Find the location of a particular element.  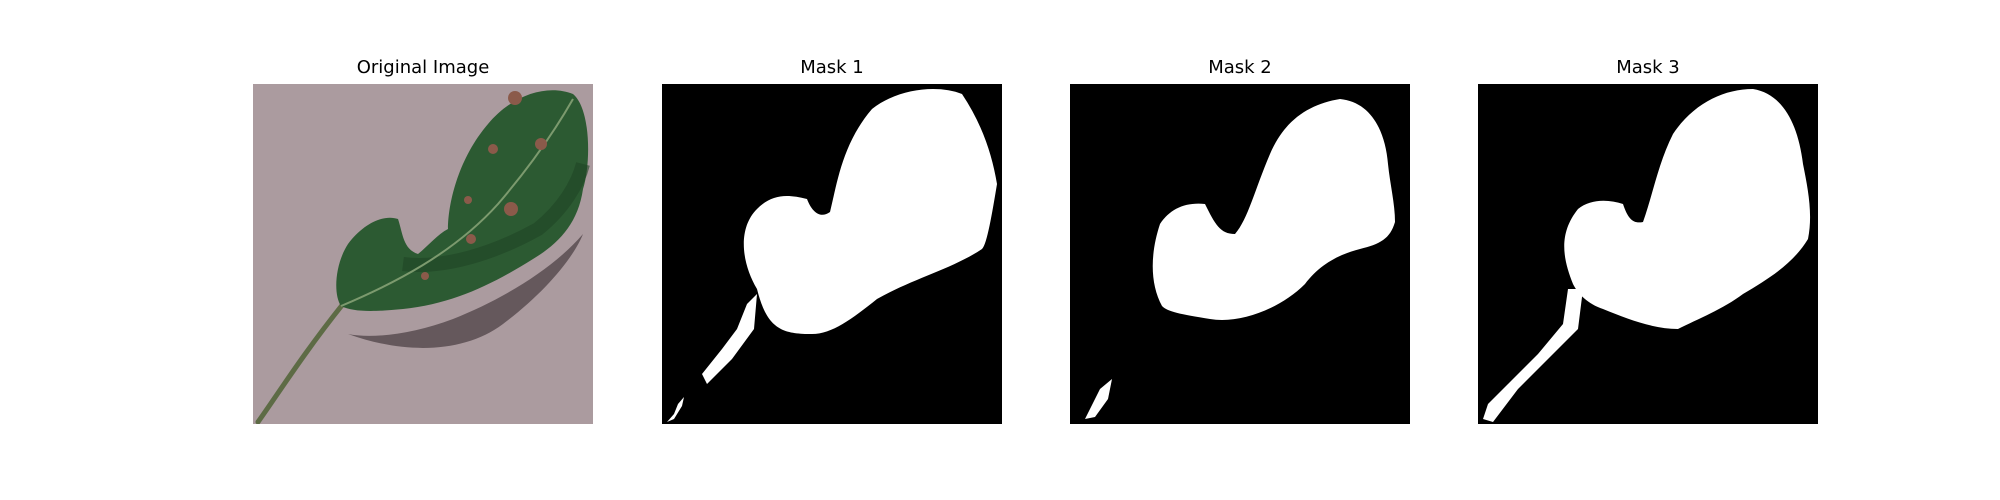

mask-2-image is located at coordinates (1240, 254).